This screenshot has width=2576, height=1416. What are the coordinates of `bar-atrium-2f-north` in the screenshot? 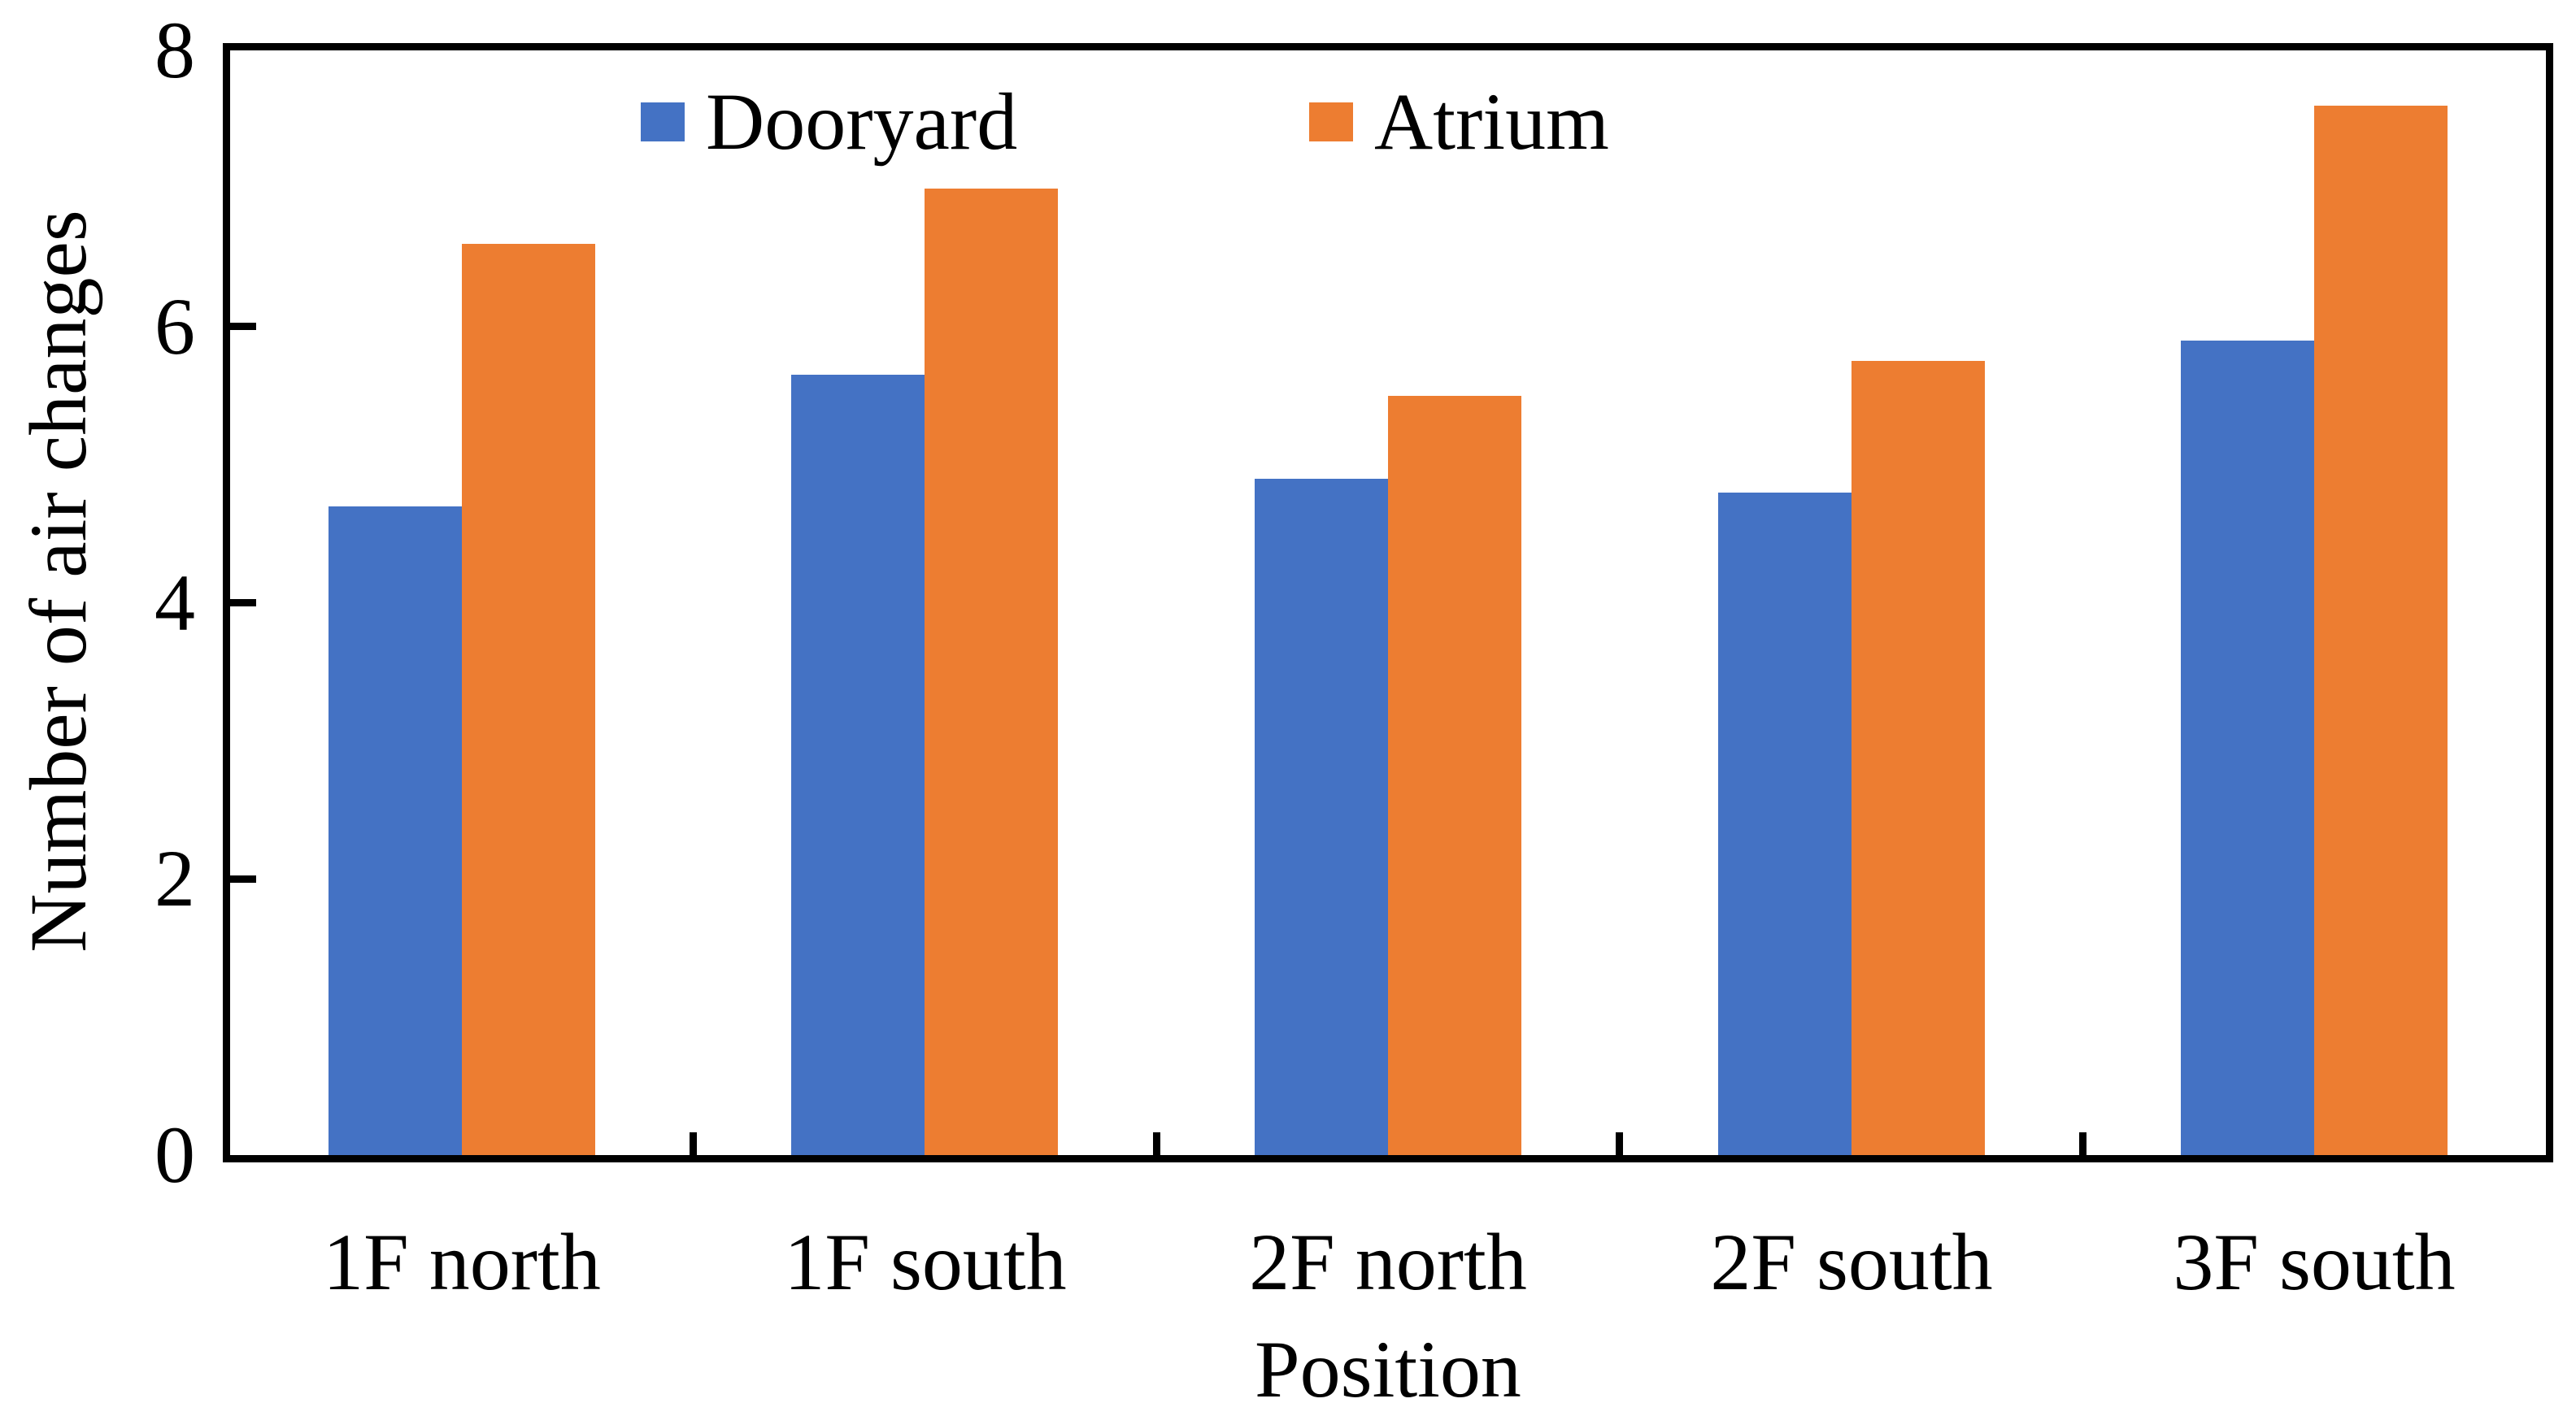 It's located at (1455, 775).